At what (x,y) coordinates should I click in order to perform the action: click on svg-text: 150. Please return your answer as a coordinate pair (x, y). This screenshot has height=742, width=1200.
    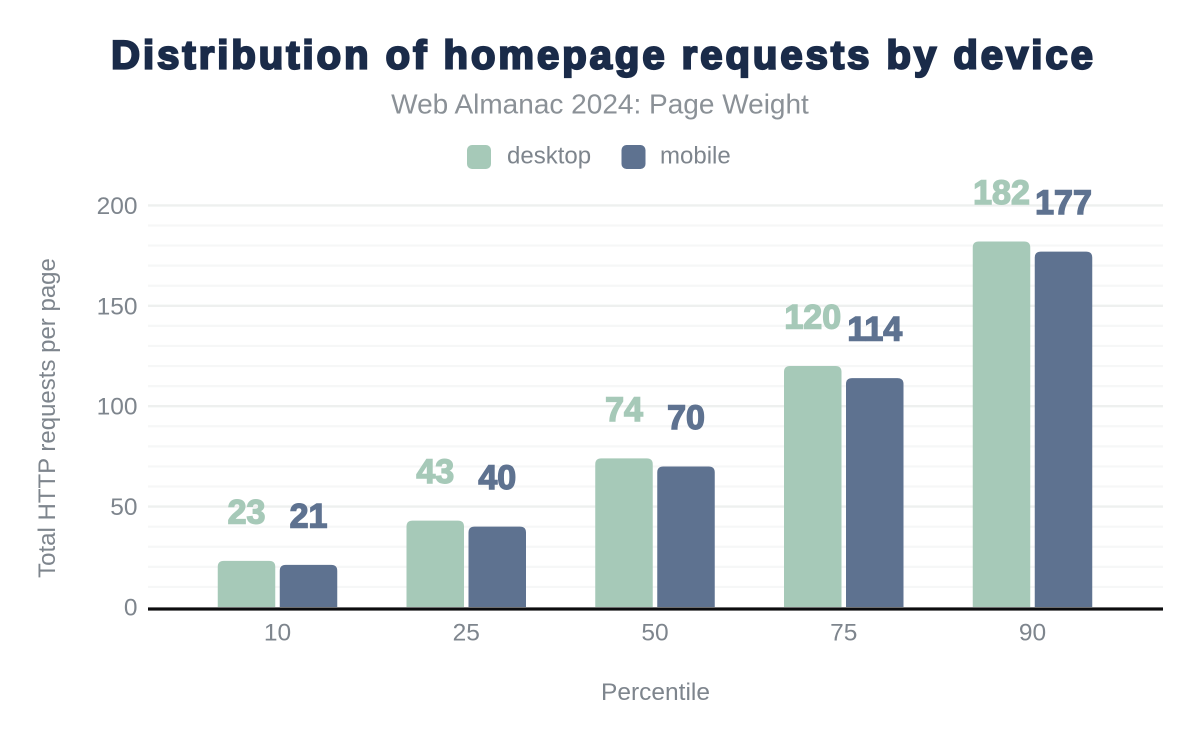
    Looking at the image, I should click on (117, 306).